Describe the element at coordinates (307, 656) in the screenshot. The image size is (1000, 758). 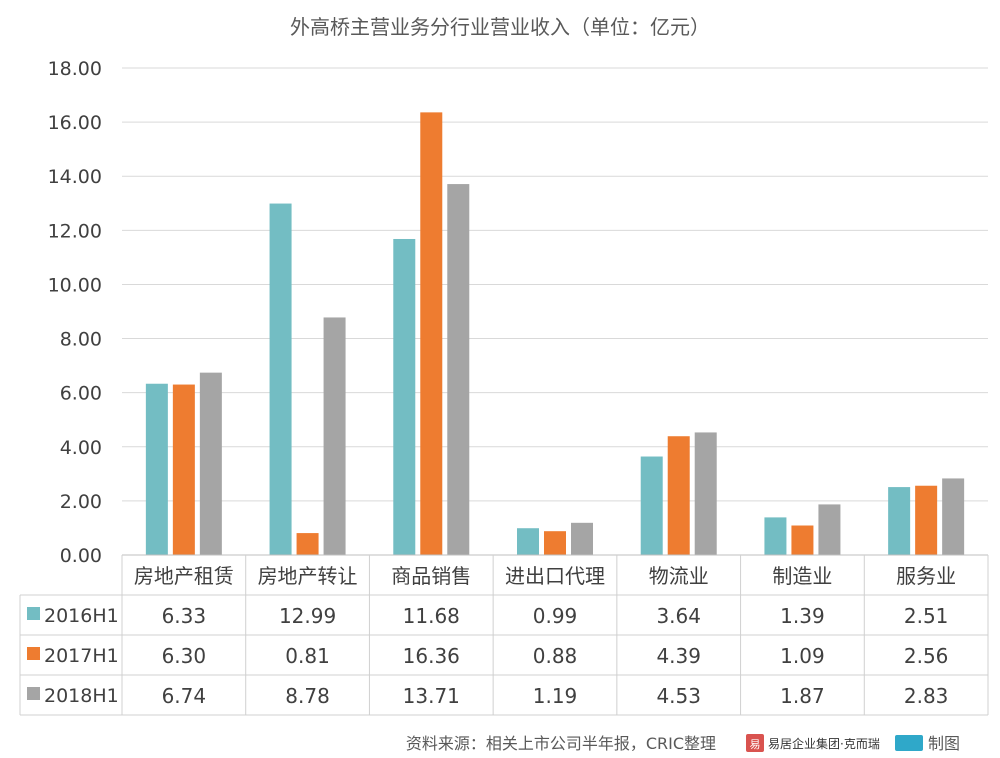
I see `data-label: 0.81` at that location.